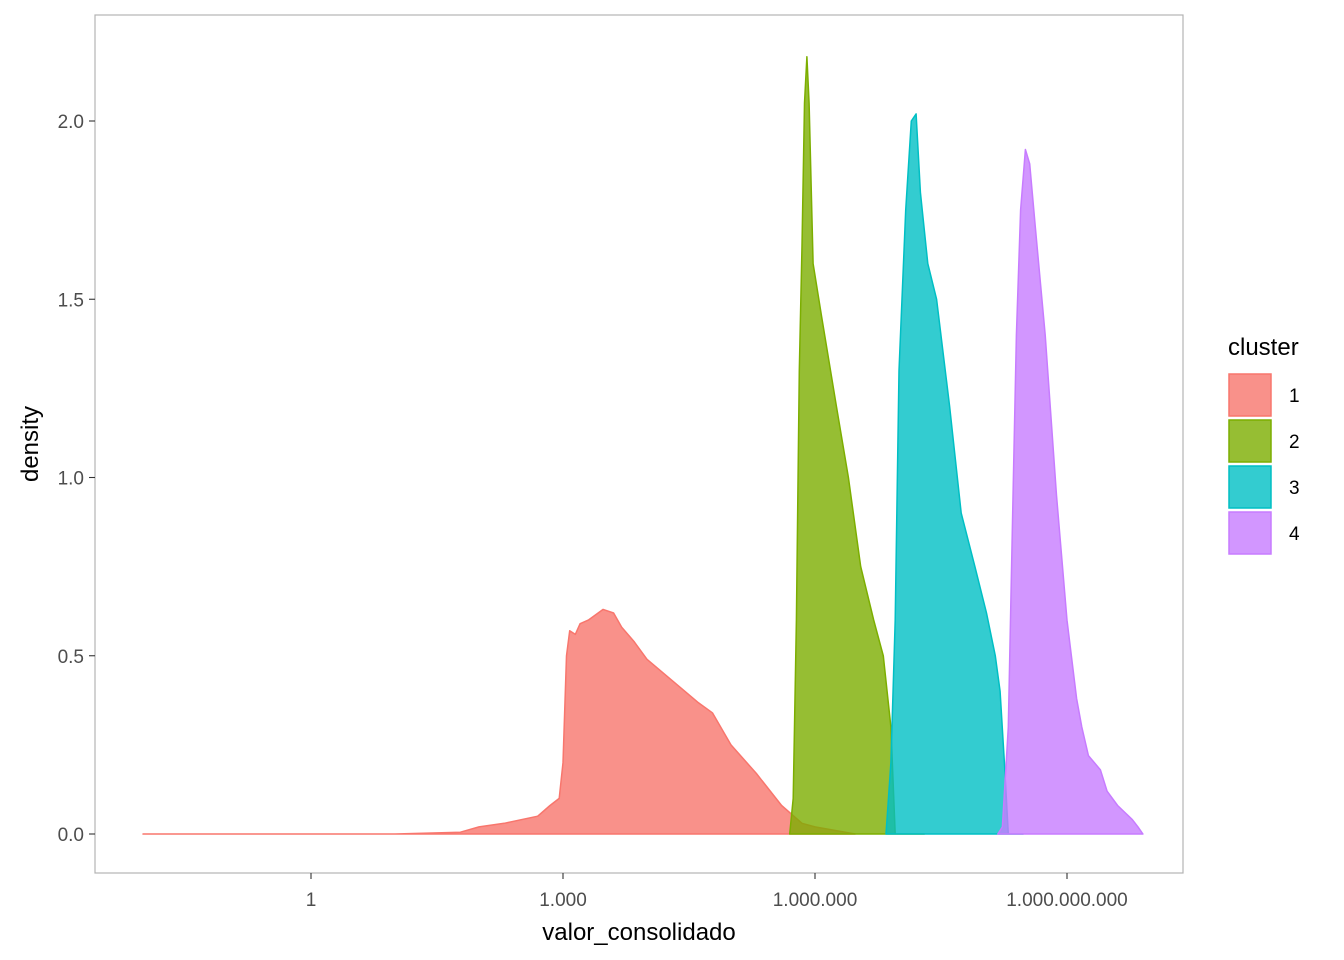 The width and height of the screenshot is (1344, 960). I want to click on y-axis-title: density, so click(30, 444).